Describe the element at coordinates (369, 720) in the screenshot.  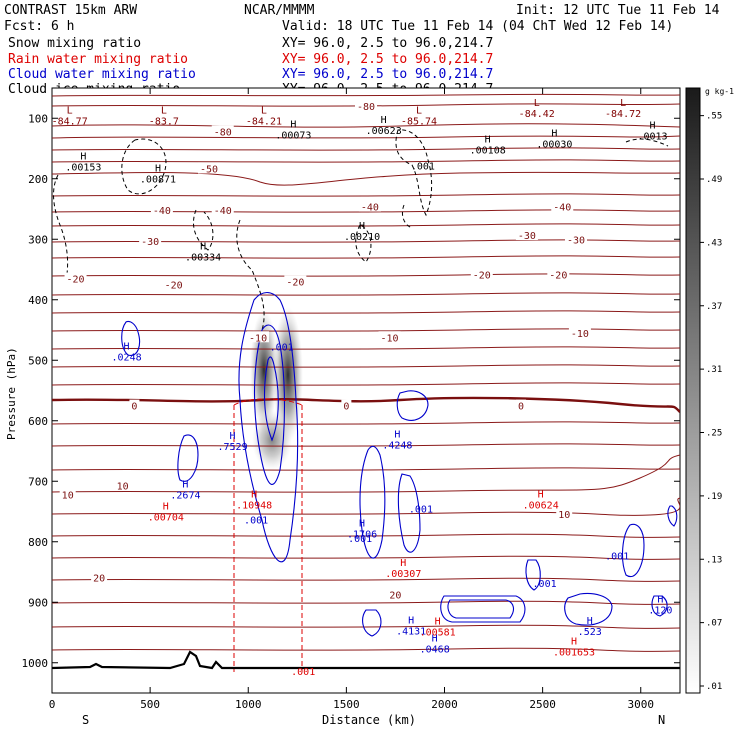
I see `x-axis-title: Distance (km)` at that location.